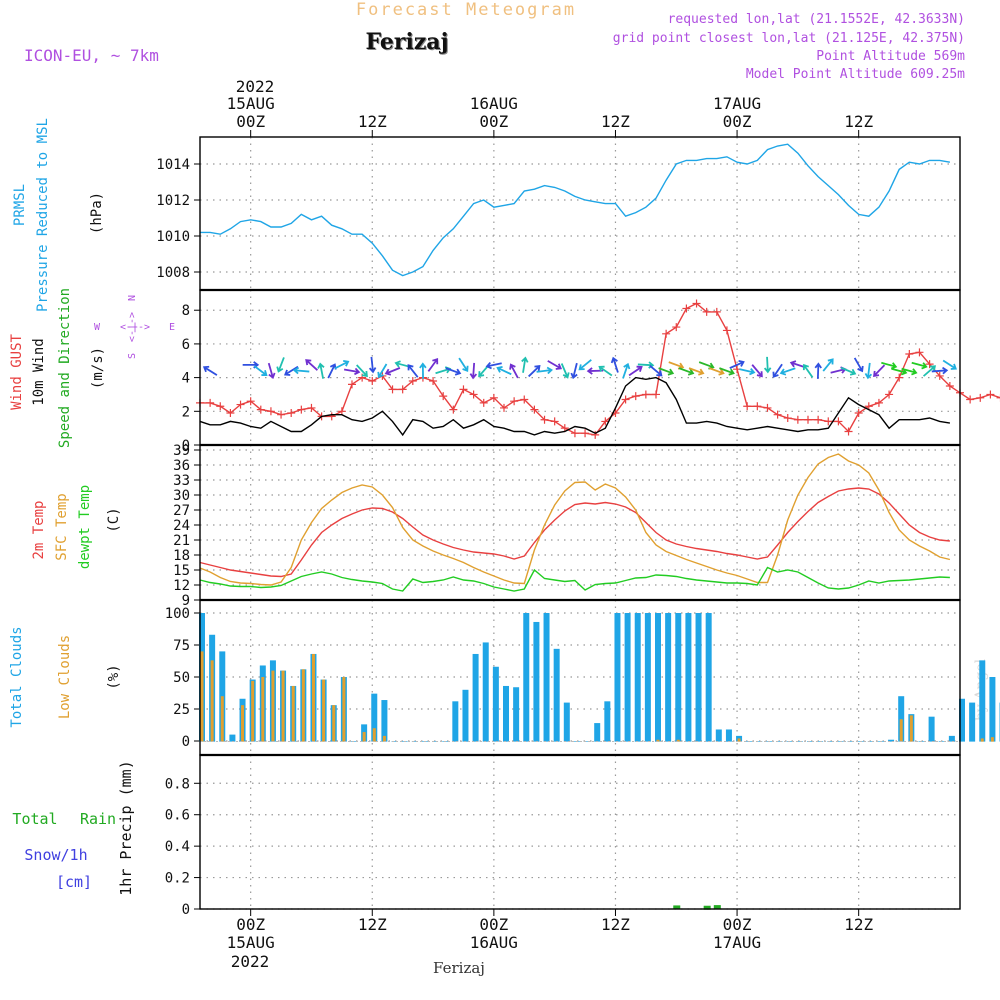 This screenshot has width=1000, height=1000. Describe the element at coordinates (251, 103) in the screenshot. I see `top-date-label-0: 15AUG` at that location.